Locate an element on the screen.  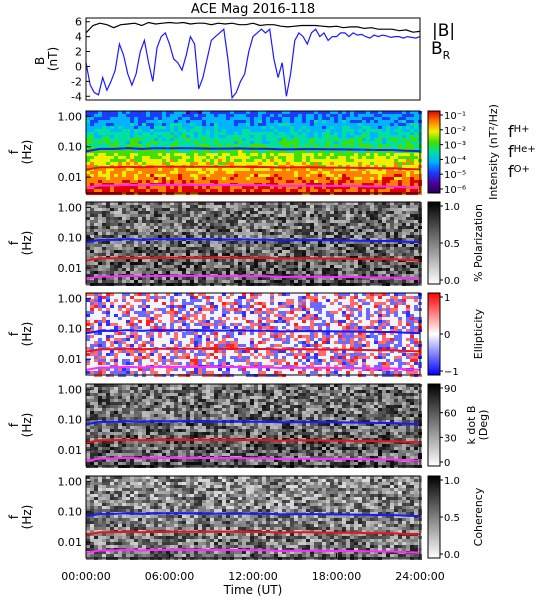
panel-coherency: 1.00 0.10 0.01 f(Hz) 1.0 0.5 0.0 Coherency is located at coordinates (246, 518).